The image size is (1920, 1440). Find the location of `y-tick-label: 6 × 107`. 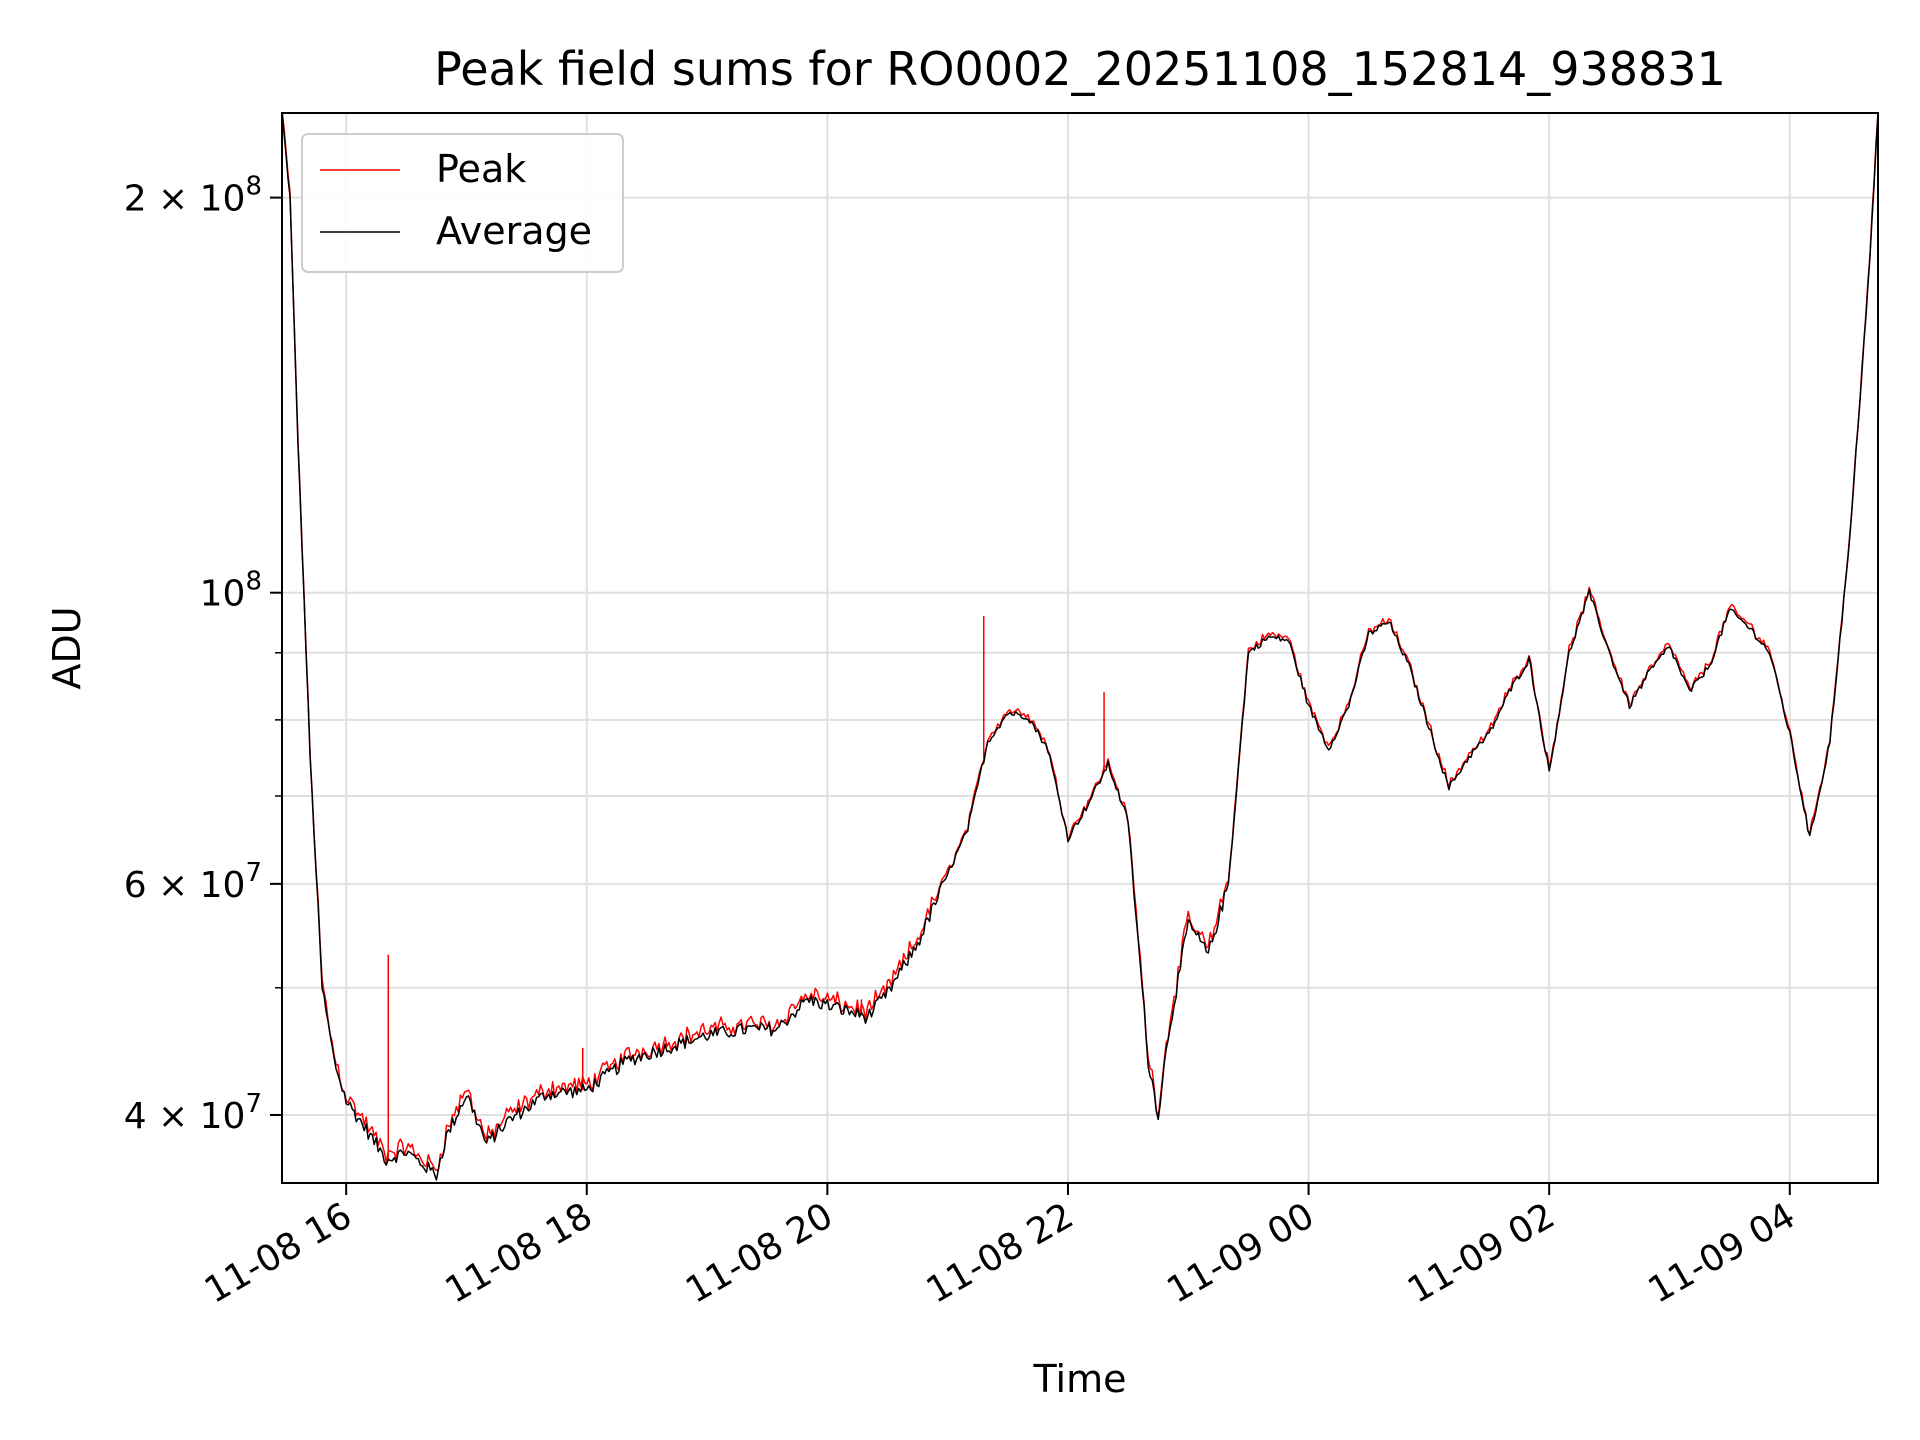

y-tick-label: 6 × 107 is located at coordinates (193, 882).